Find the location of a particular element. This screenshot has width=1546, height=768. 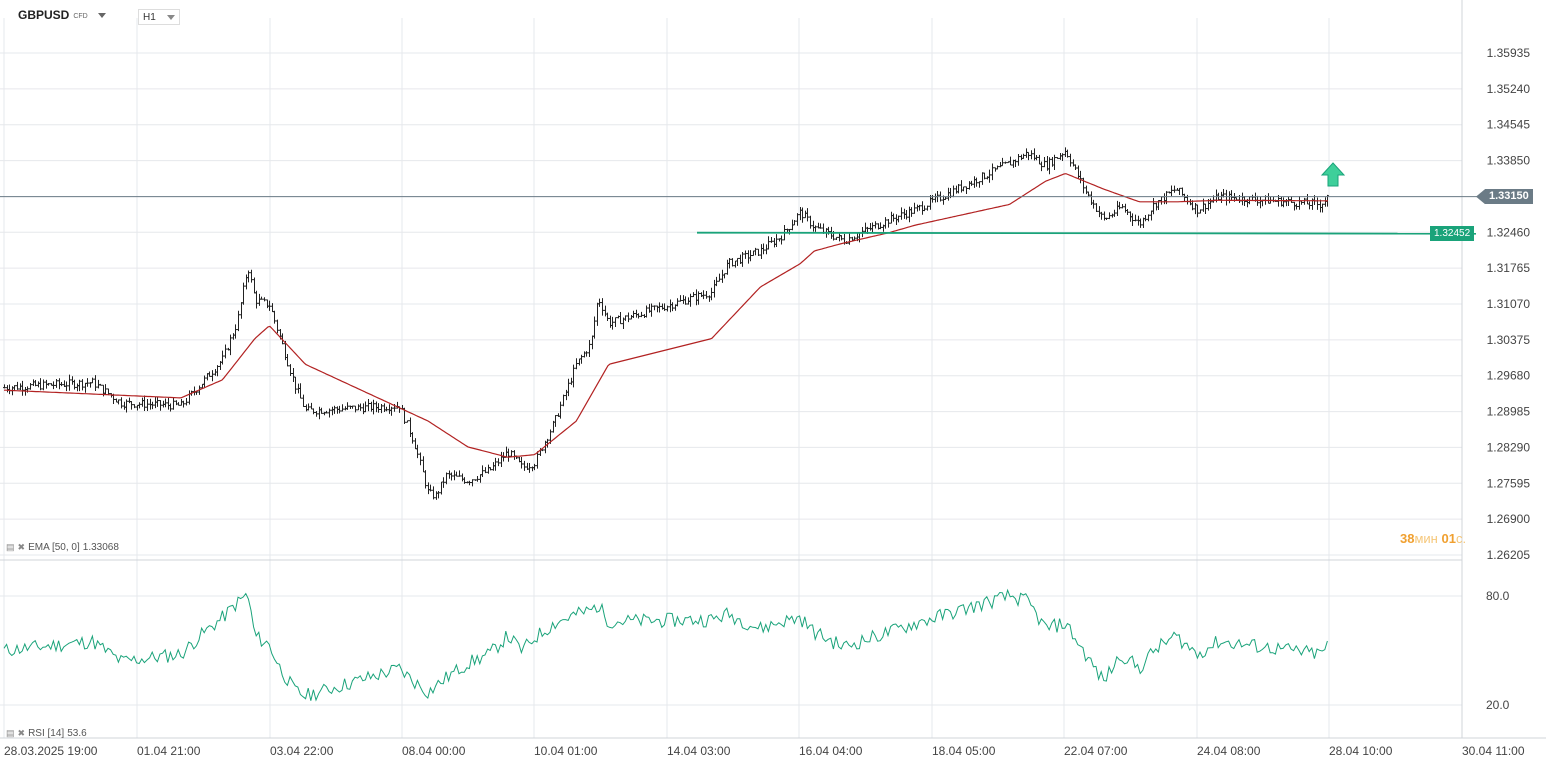

ema-value: 1.33068 is located at coordinates (100, 547).